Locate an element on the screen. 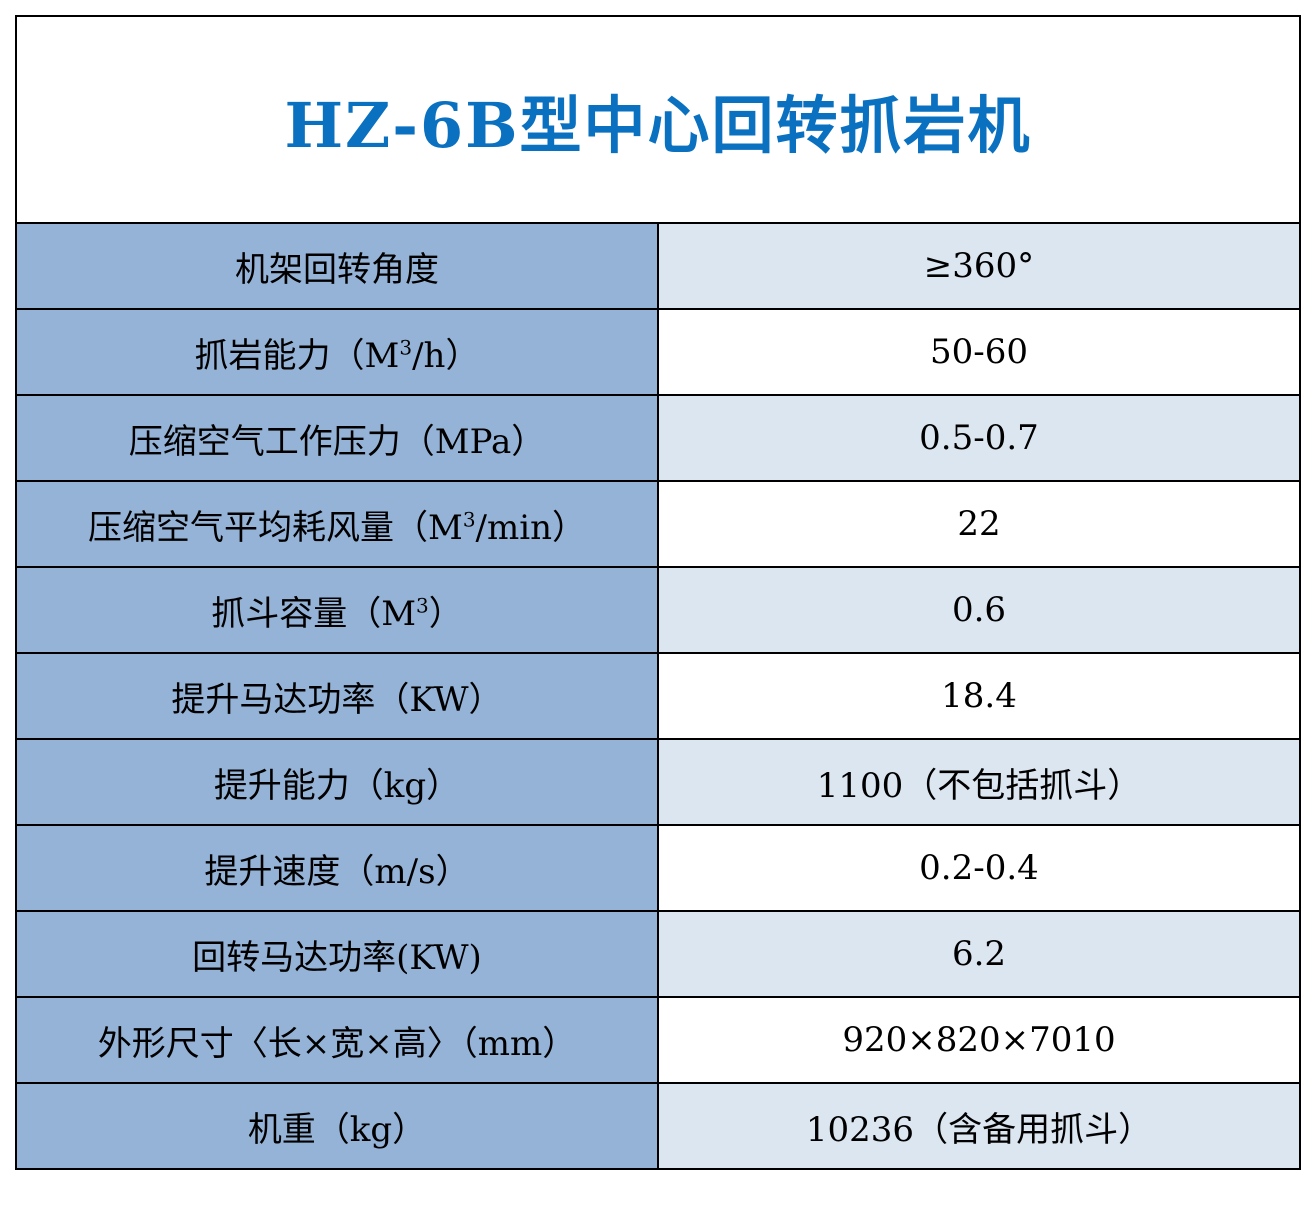 The image size is (1316, 1208). table-row: 提升能力（kg） 1100（不包括抓斗） is located at coordinates (658, 782).